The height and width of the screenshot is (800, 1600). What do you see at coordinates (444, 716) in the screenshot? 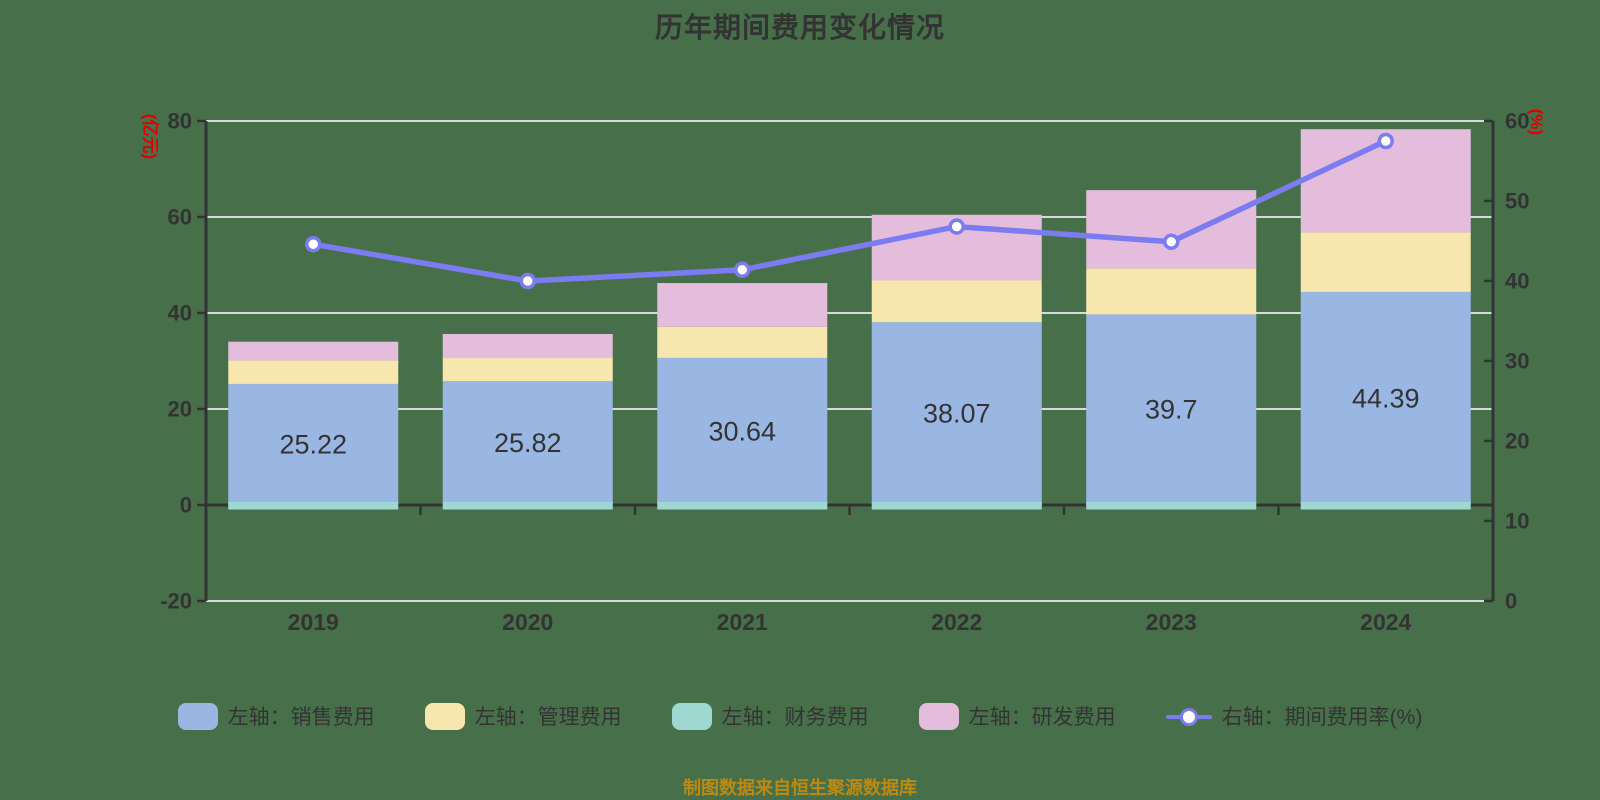
I see `legend-swatch-admin` at bounding box center [444, 716].